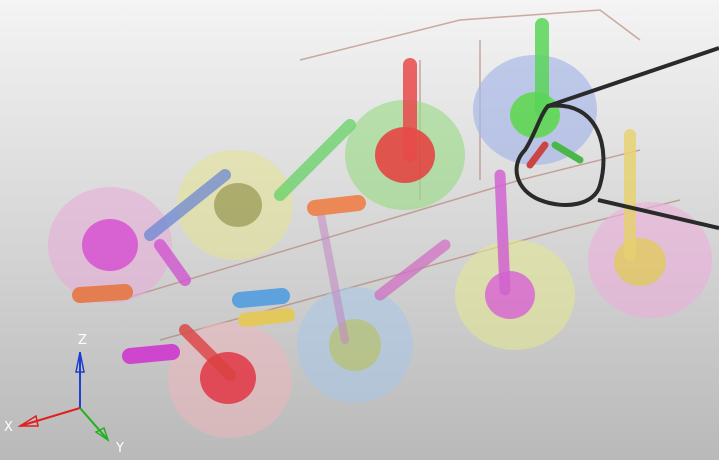  What do you see at coordinates (119, 448) in the screenshot?
I see `y-axis-label: Y` at bounding box center [119, 448].